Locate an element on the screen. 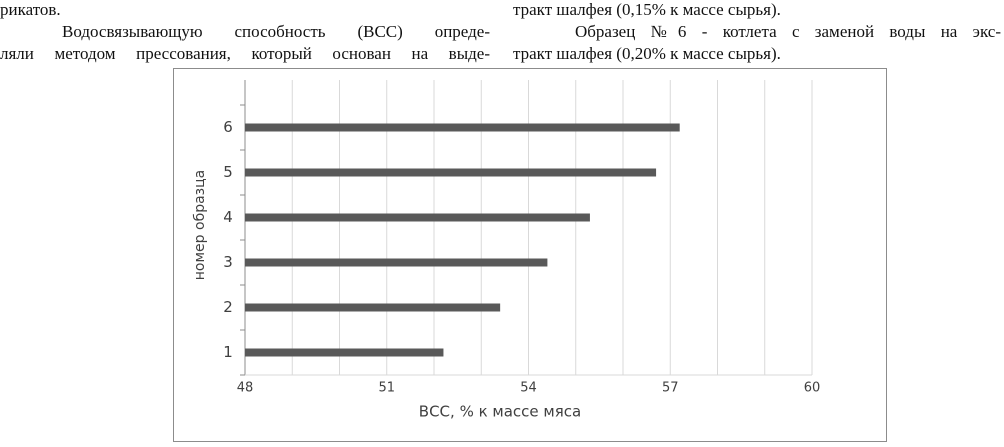  x-axis-title: ВСС, % к массе мяса is located at coordinates (500, 412).